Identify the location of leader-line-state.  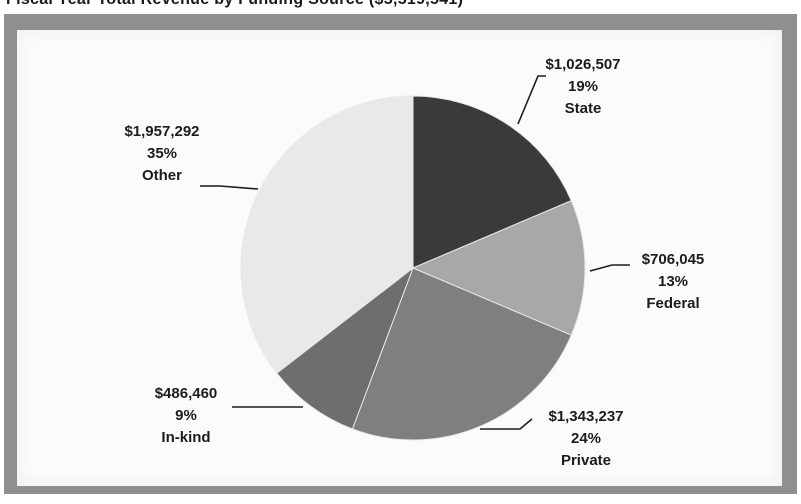
(531, 100).